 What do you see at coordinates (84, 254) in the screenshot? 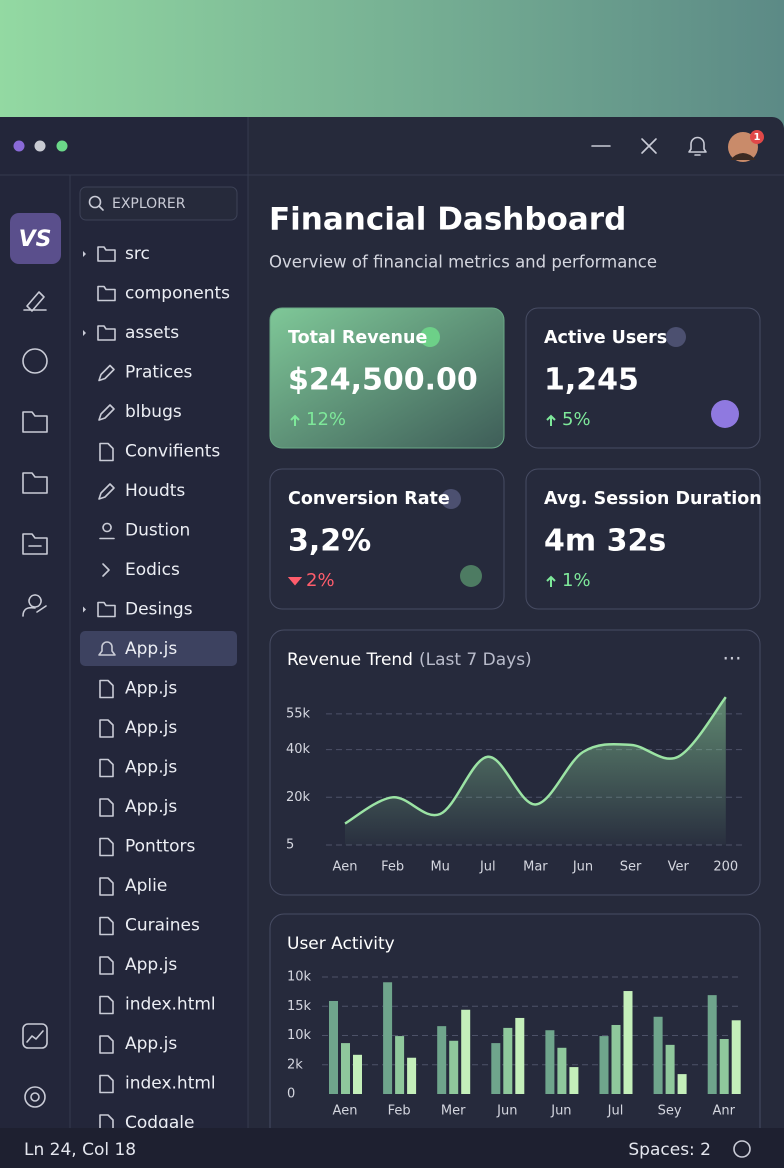
I see `chevron` at bounding box center [84, 254].